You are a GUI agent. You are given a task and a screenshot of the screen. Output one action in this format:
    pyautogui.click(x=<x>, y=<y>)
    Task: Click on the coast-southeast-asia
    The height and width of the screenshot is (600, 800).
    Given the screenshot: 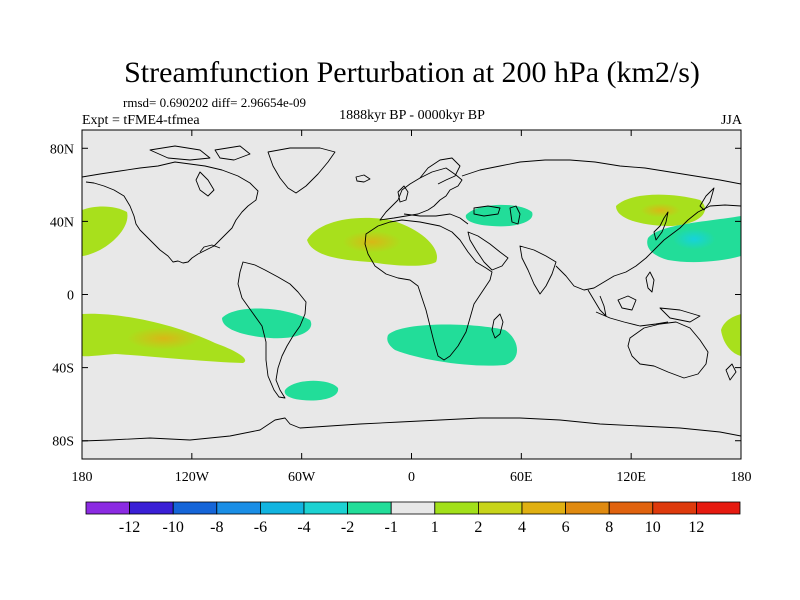 What is the action you would take?
    pyautogui.click(x=597, y=303)
    